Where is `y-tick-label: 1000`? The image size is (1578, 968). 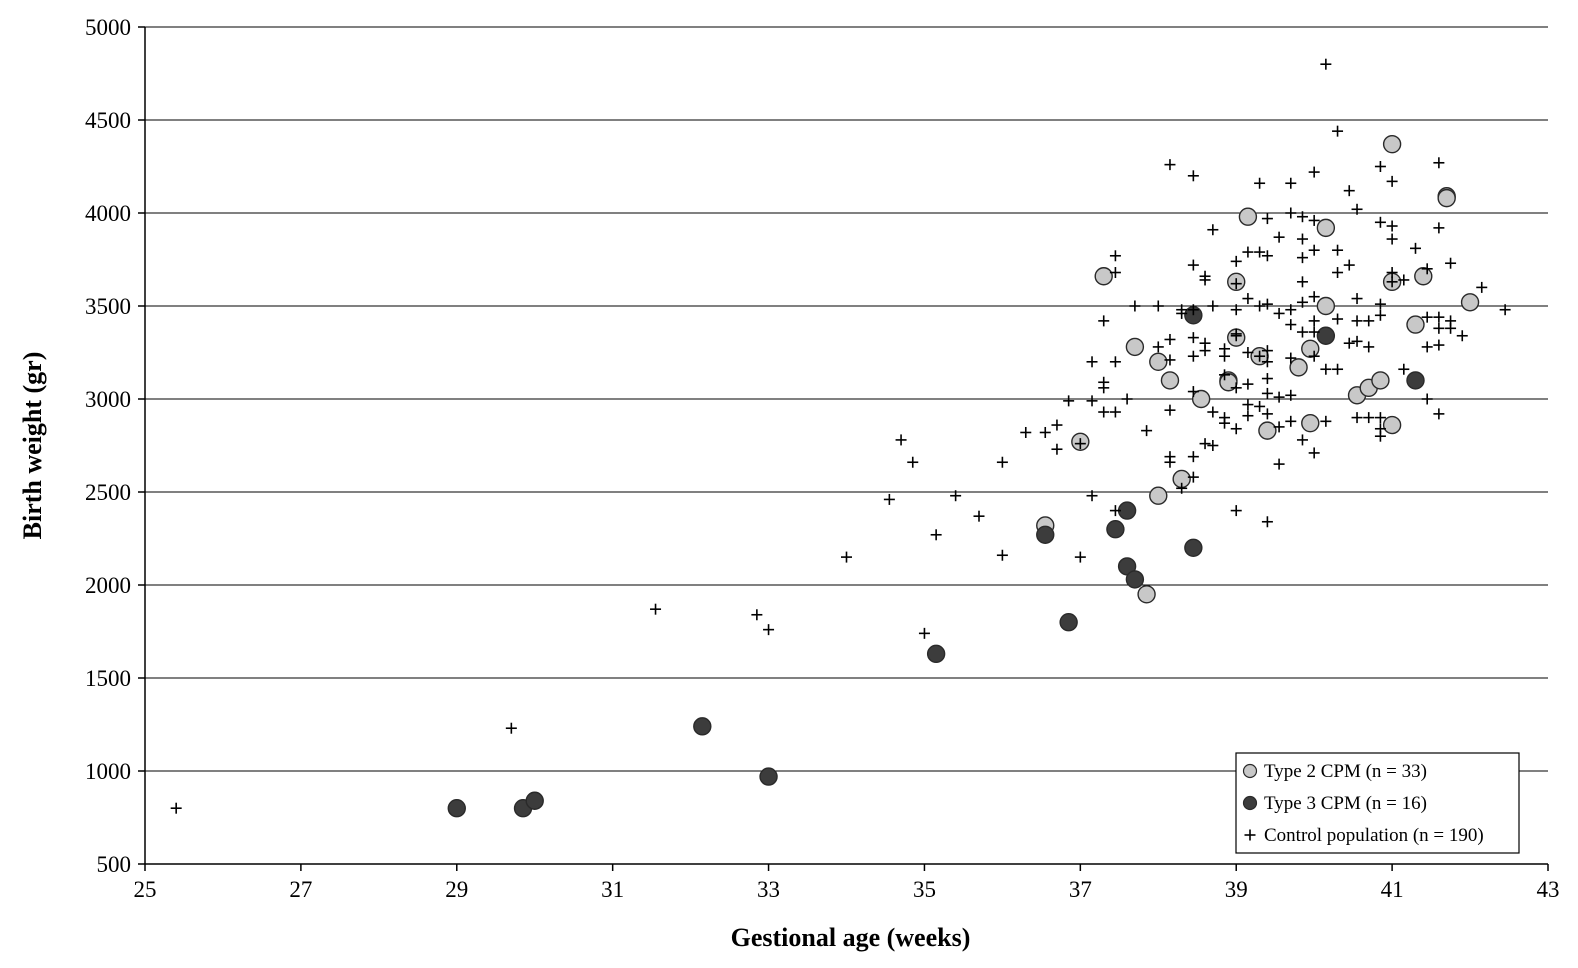
y-tick-label: 1000 is located at coordinates (108, 771).